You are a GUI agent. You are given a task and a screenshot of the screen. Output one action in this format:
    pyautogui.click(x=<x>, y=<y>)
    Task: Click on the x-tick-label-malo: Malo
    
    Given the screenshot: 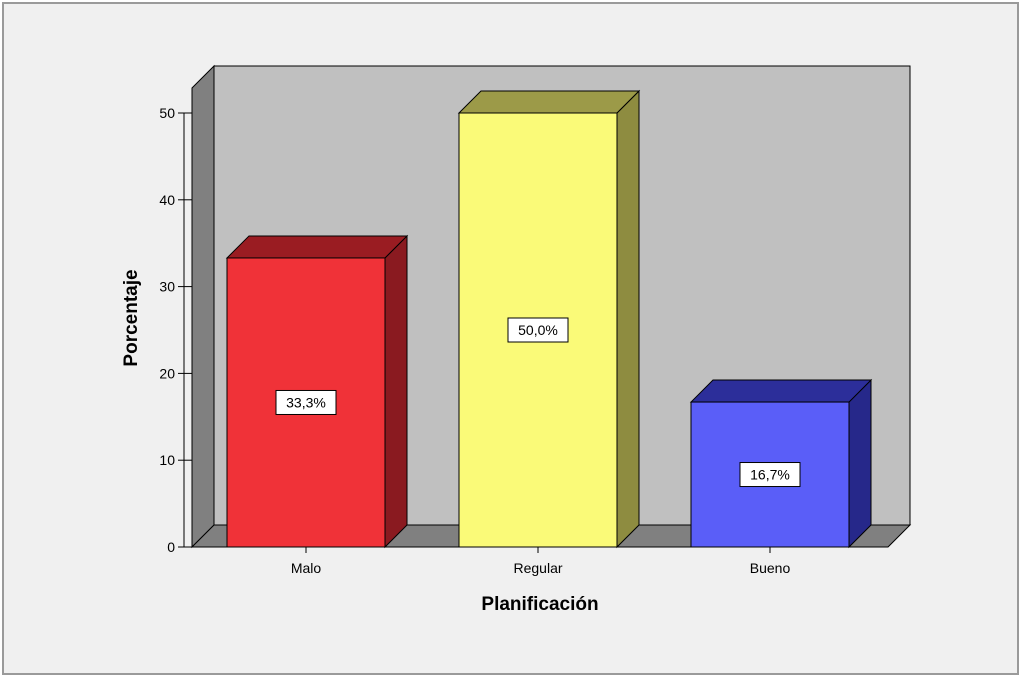 What is the action you would take?
    pyautogui.click(x=306, y=568)
    